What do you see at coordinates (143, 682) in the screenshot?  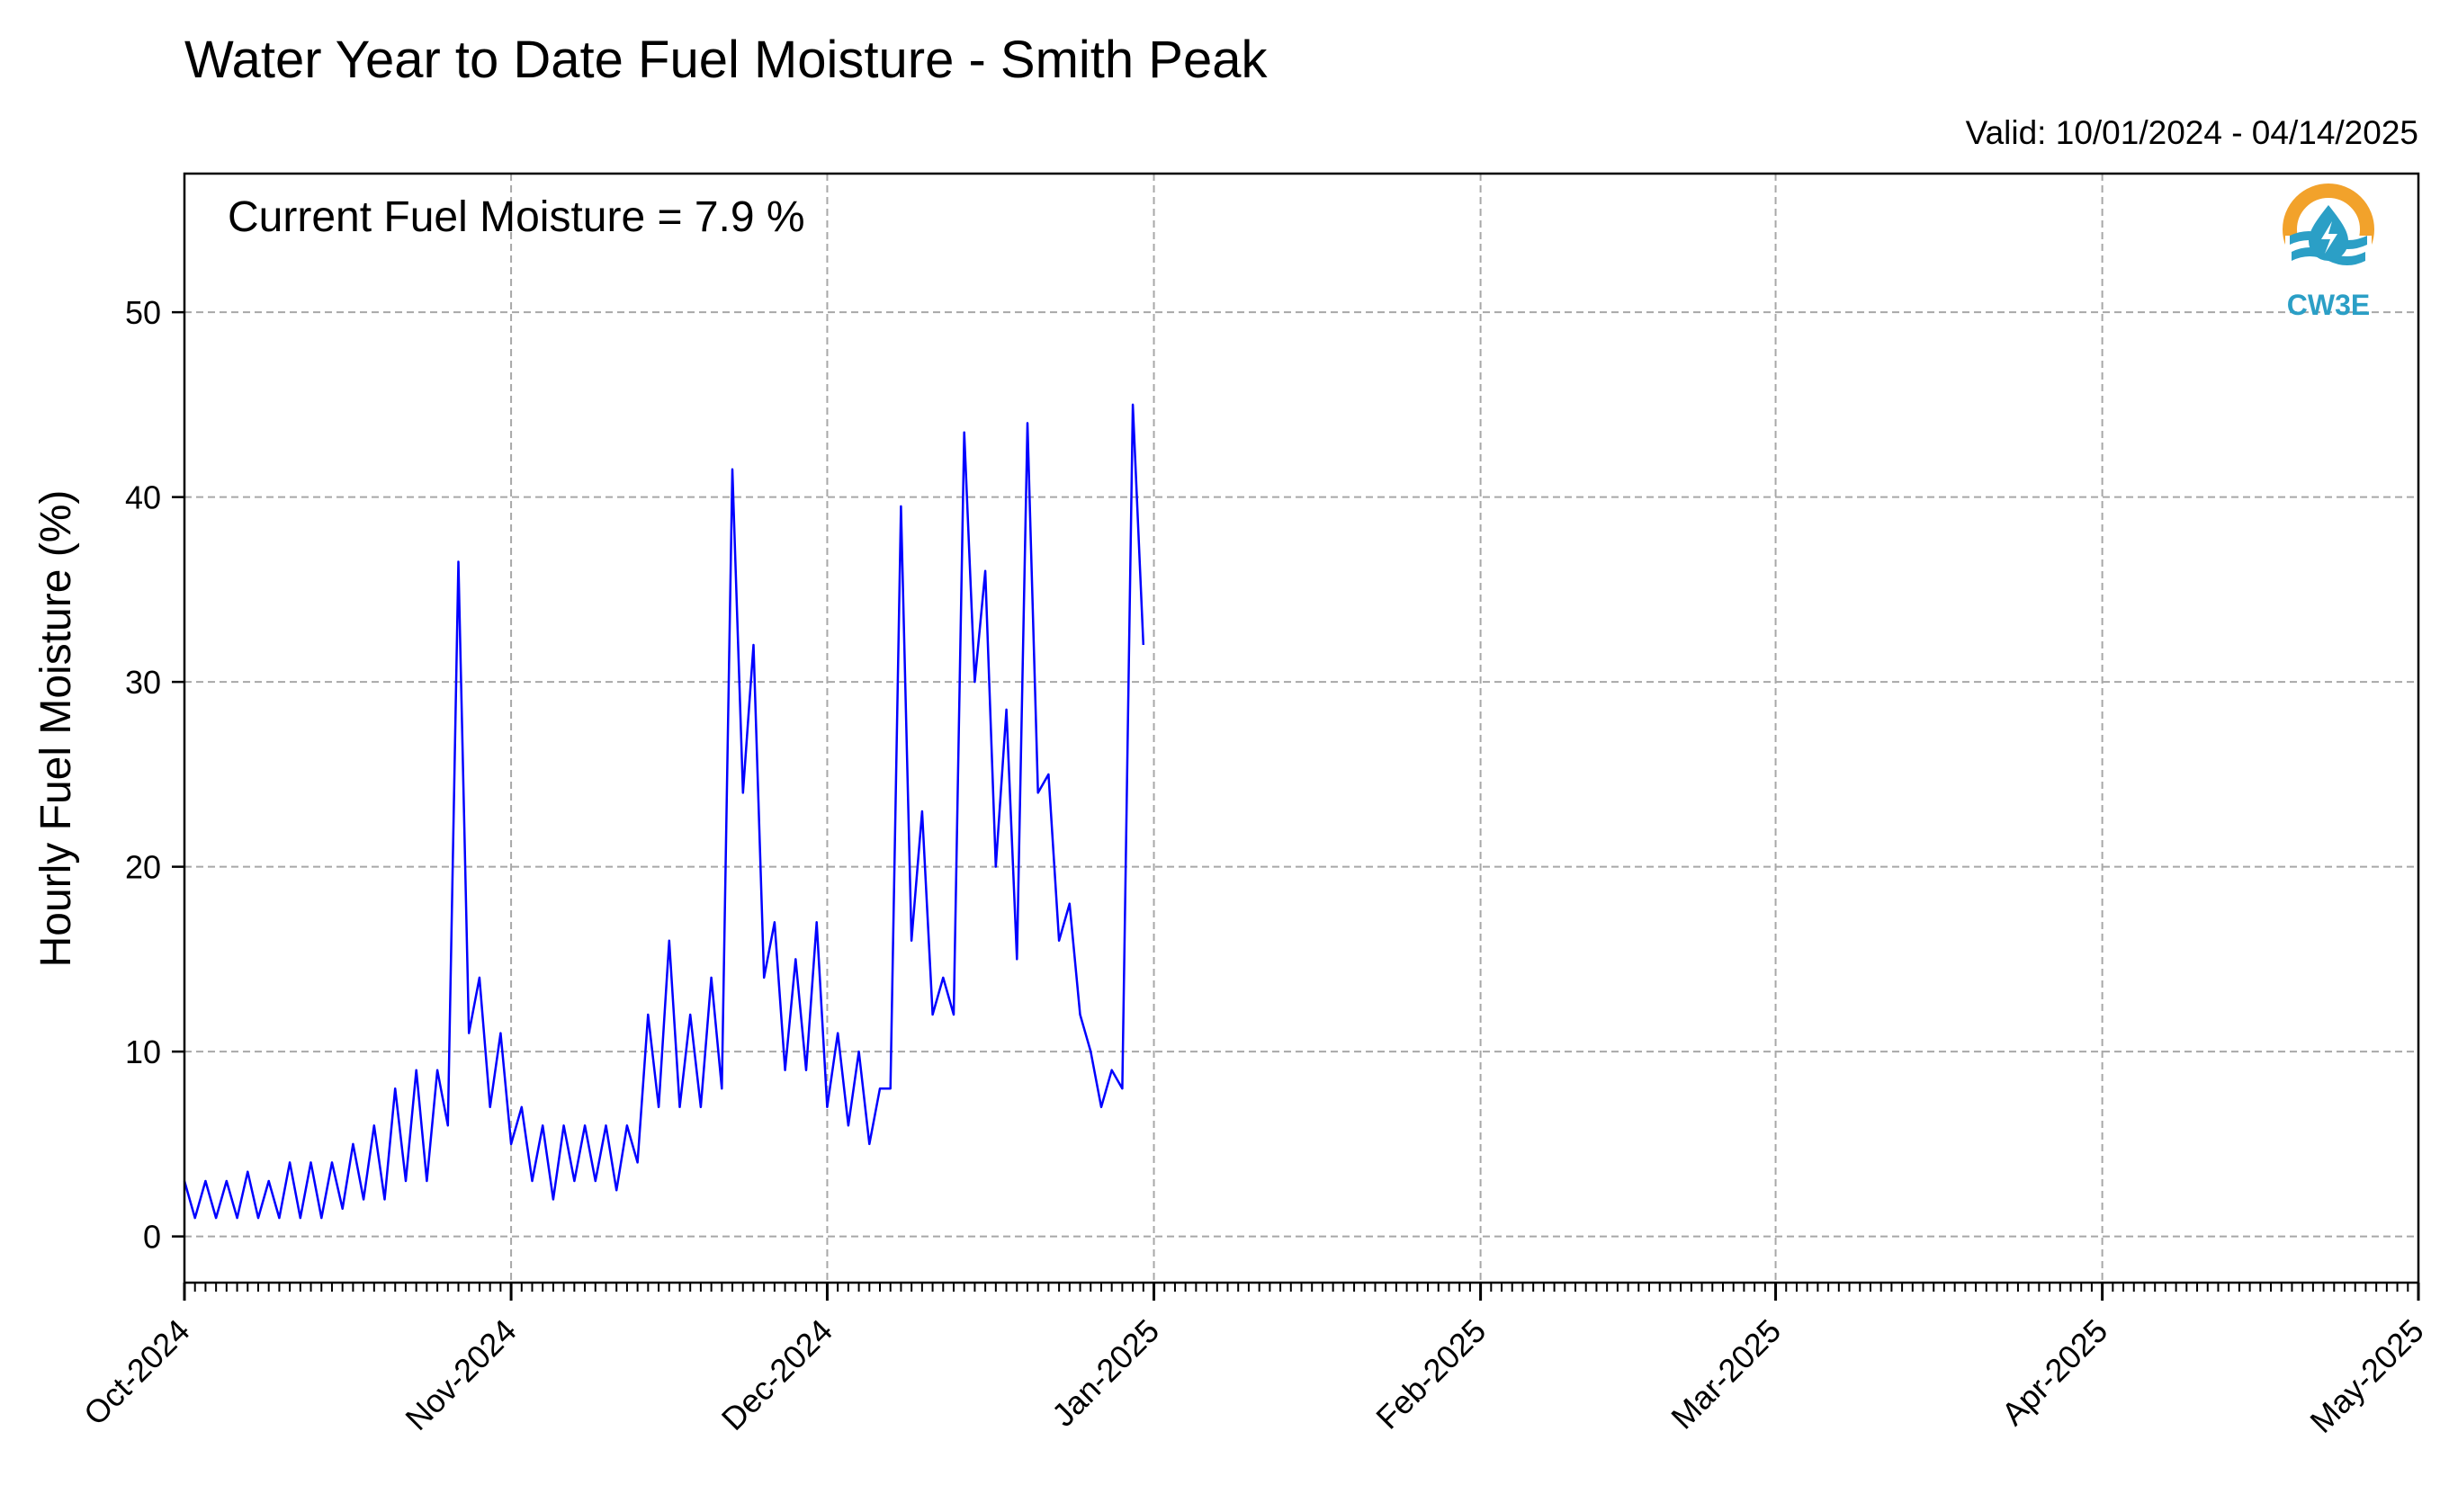 I see `y-tick-label: 30` at bounding box center [143, 682].